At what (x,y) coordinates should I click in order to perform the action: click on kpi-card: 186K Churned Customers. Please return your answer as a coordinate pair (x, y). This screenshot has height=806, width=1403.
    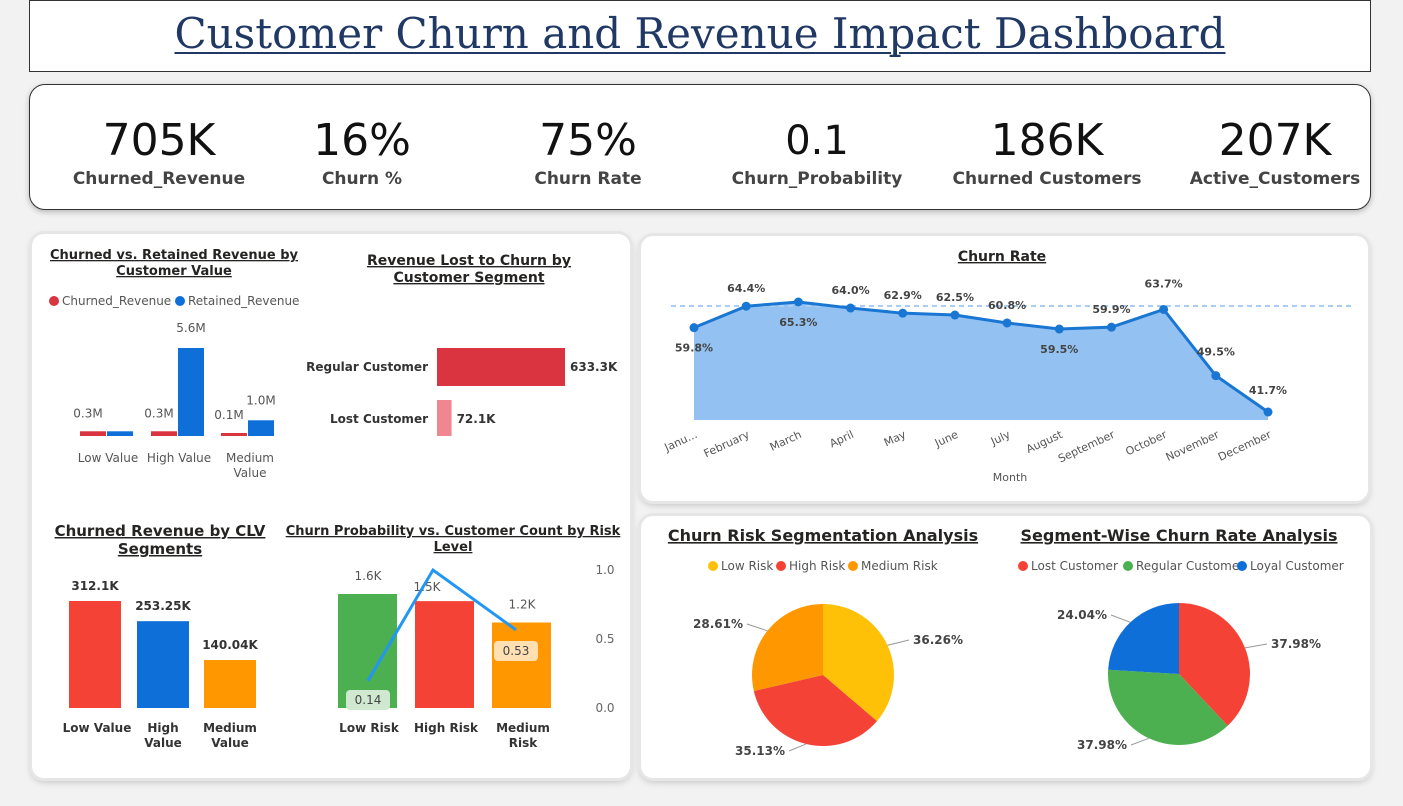
    Looking at the image, I should click on (1047, 137).